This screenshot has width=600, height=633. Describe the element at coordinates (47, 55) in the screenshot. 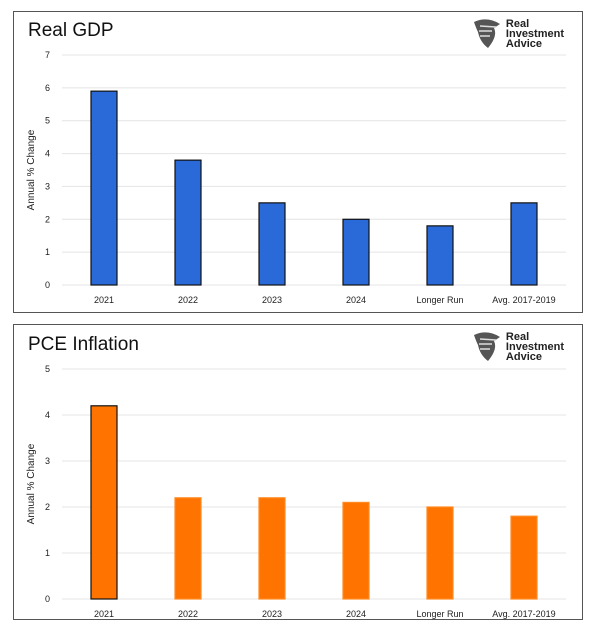

I see `y-tick-label: 7` at that location.